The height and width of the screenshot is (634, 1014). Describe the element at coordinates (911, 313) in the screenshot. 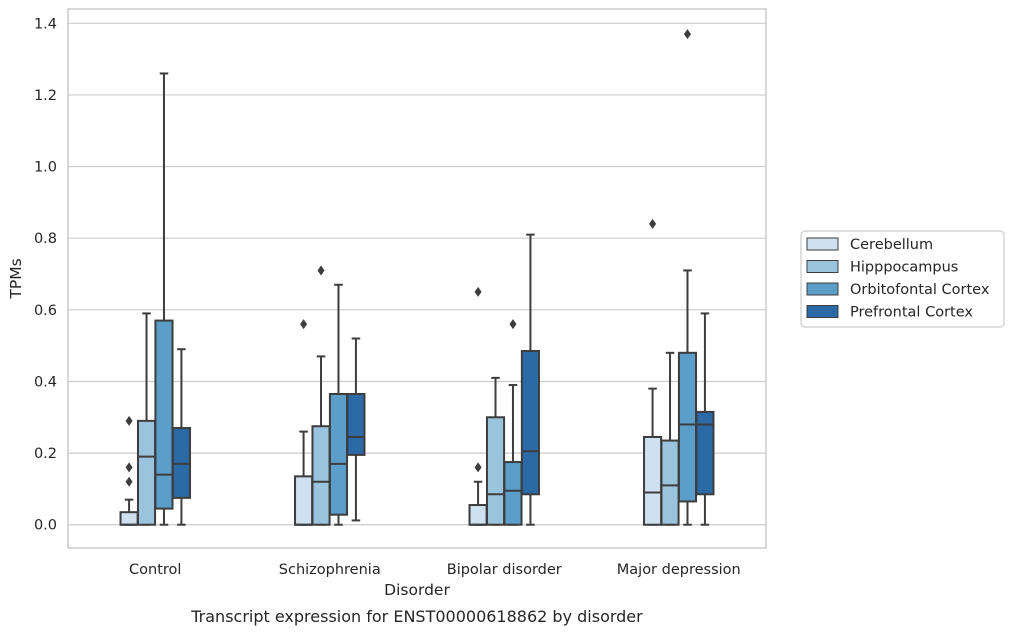

I see `legend-label: Prefrontal Cortex` at that location.